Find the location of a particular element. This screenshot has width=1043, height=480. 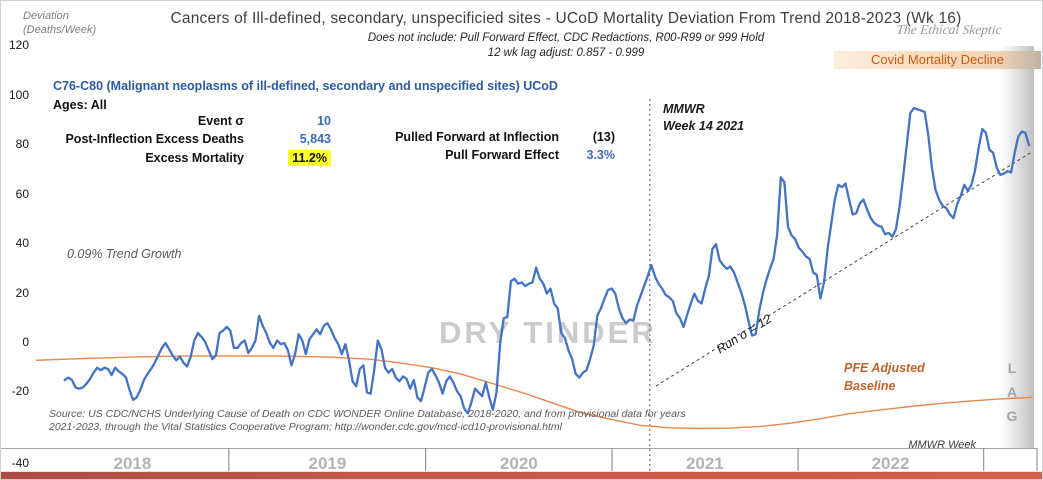

y-tick-label: 0 is located at coordinates (25, 342).